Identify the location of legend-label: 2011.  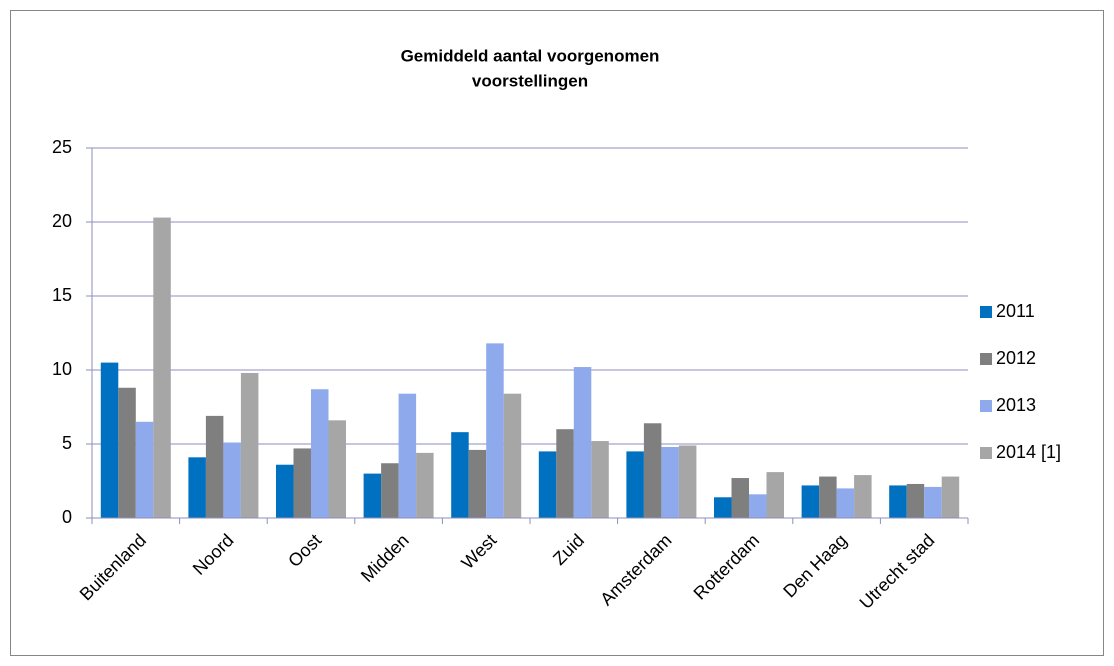
(1015, 311).